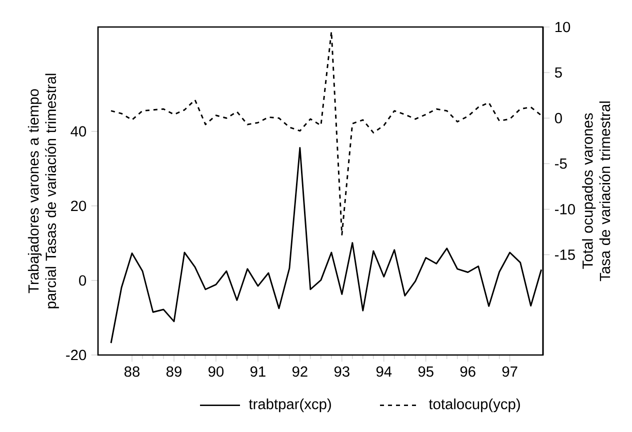 The width and height of the screenshot is (632, 432). Describe the element at coordinates (132, 371) in the screenshot. I see `x-tick-label: 88` at that location.